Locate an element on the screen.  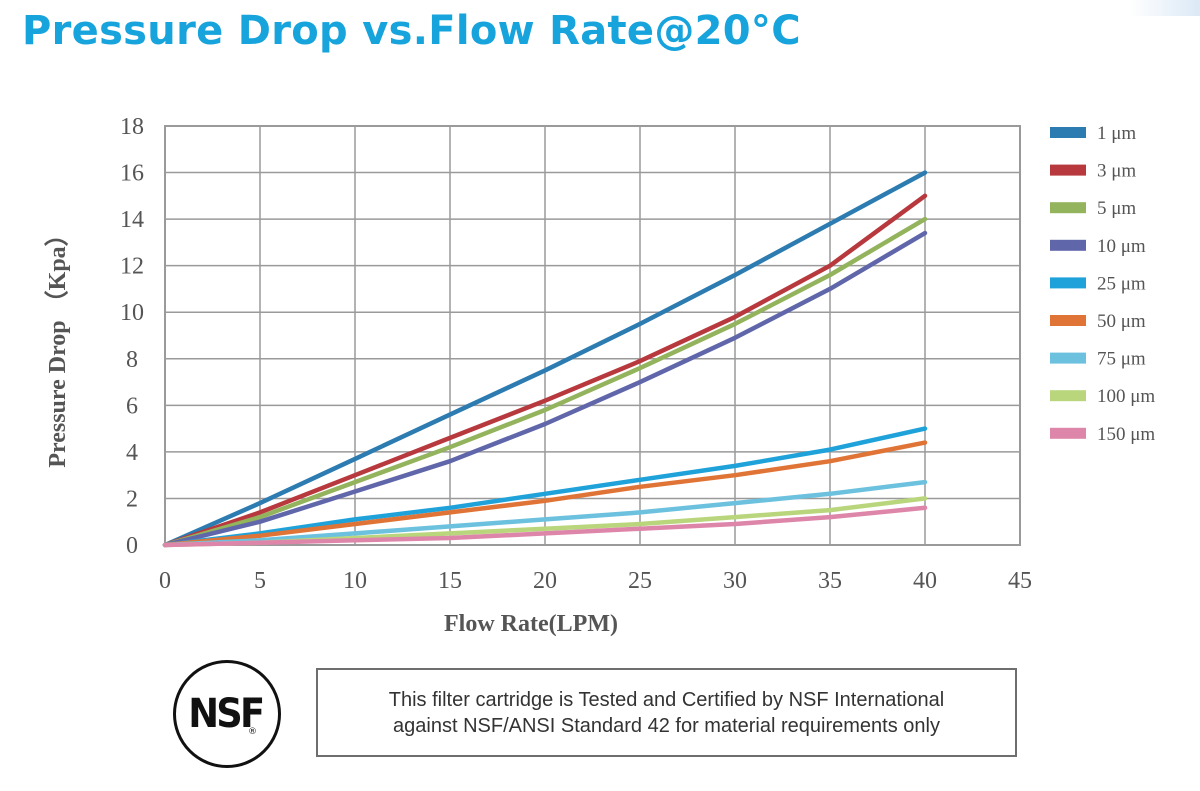
x-tick-label: 45 is located at coordinates (1020, 581).